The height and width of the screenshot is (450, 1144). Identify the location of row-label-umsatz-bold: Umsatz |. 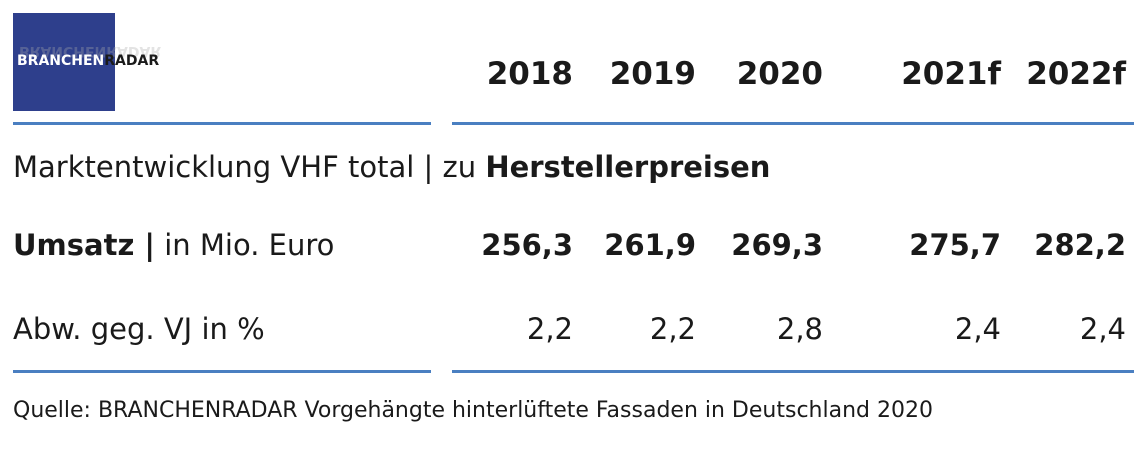
(84, 245).